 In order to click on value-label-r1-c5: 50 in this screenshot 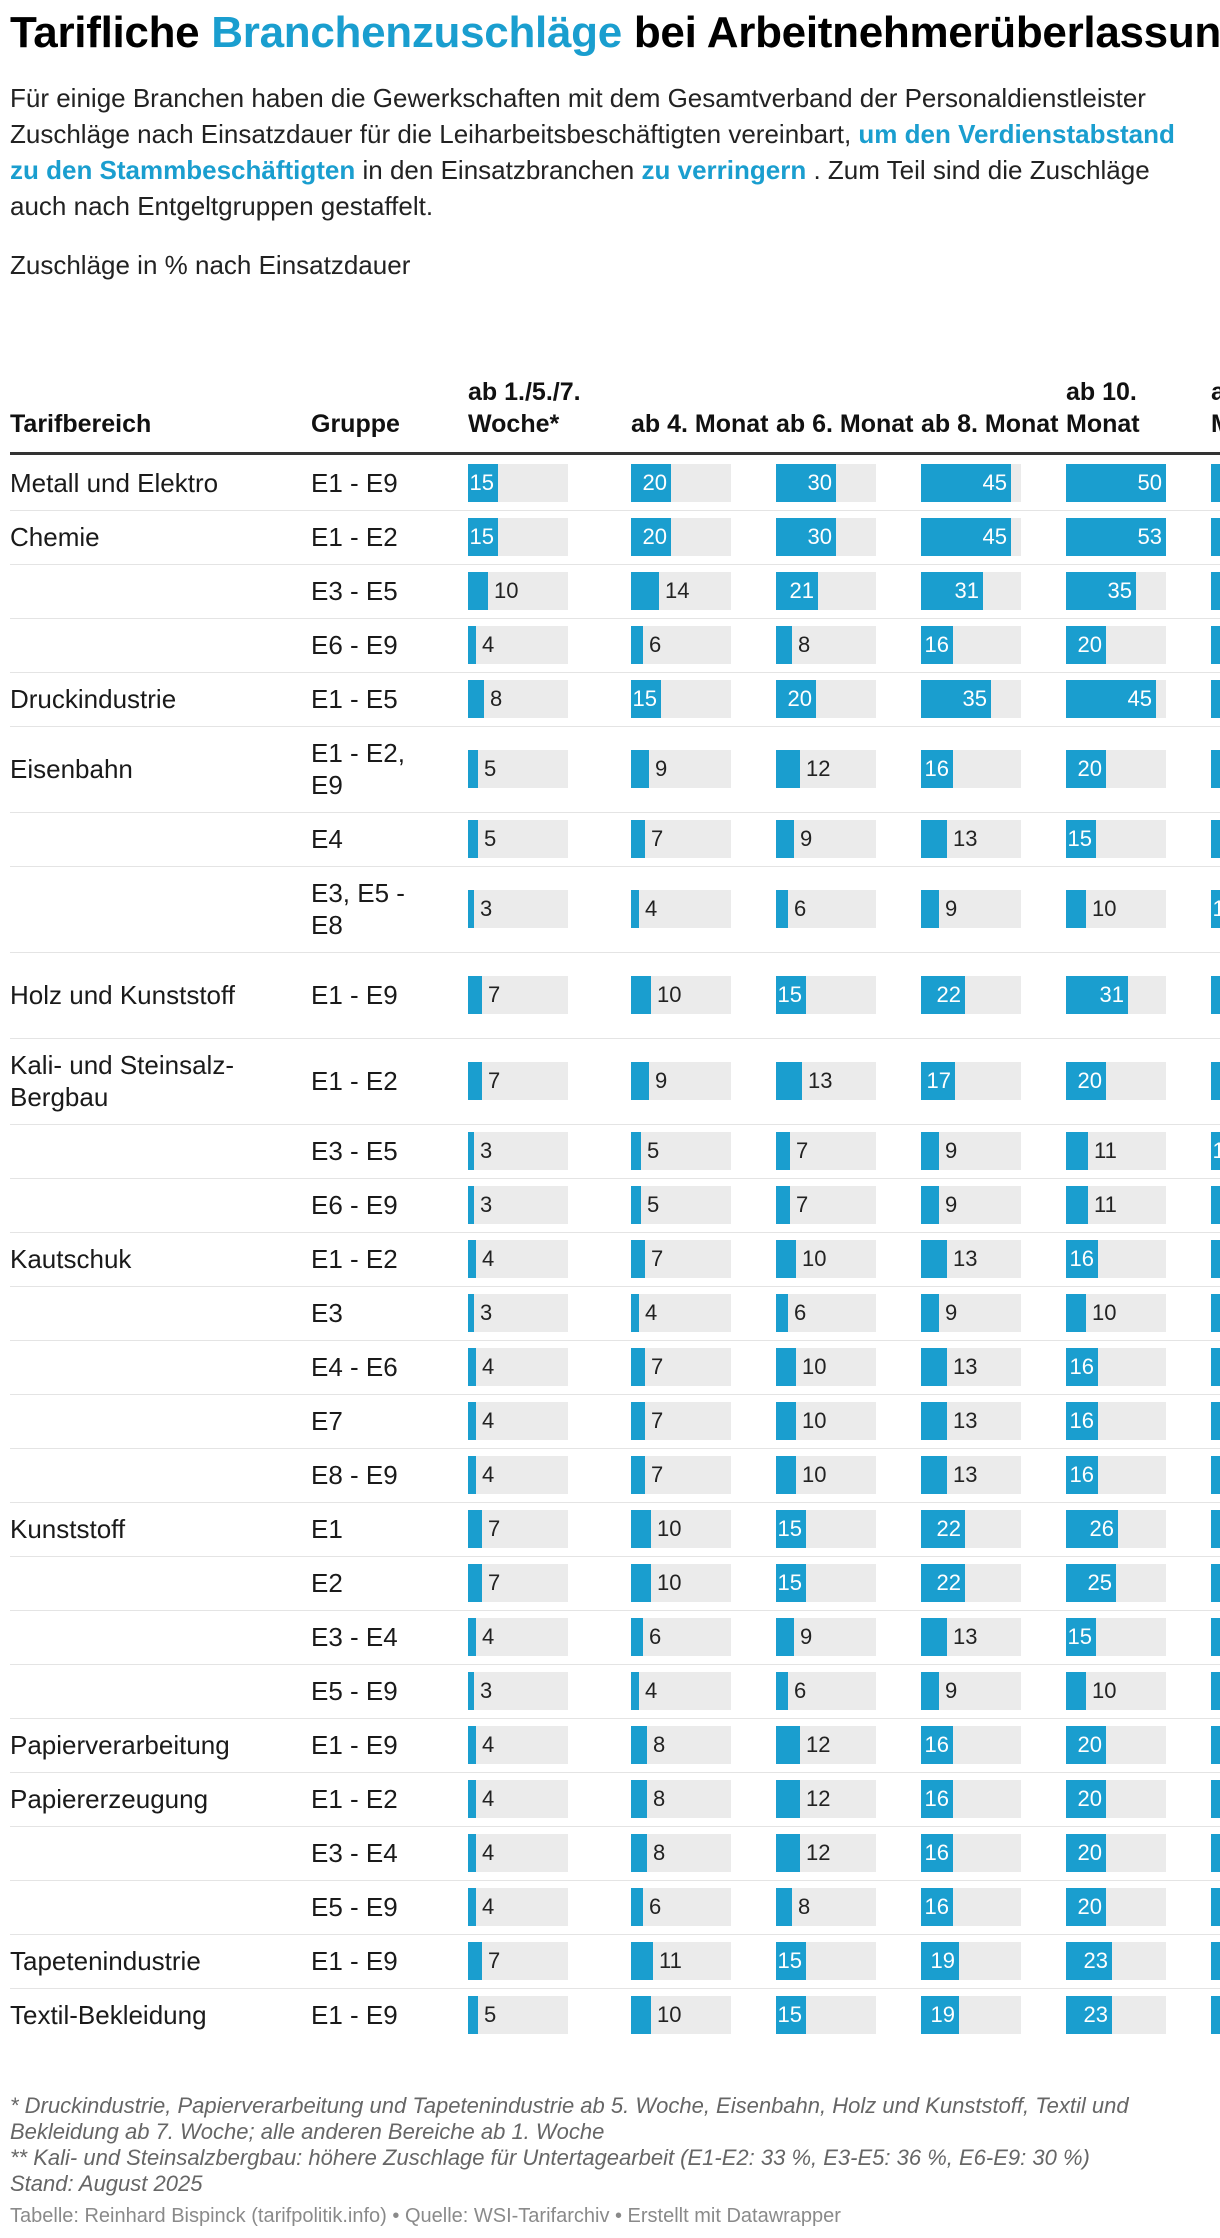, I will do `click(1149, 482)`.